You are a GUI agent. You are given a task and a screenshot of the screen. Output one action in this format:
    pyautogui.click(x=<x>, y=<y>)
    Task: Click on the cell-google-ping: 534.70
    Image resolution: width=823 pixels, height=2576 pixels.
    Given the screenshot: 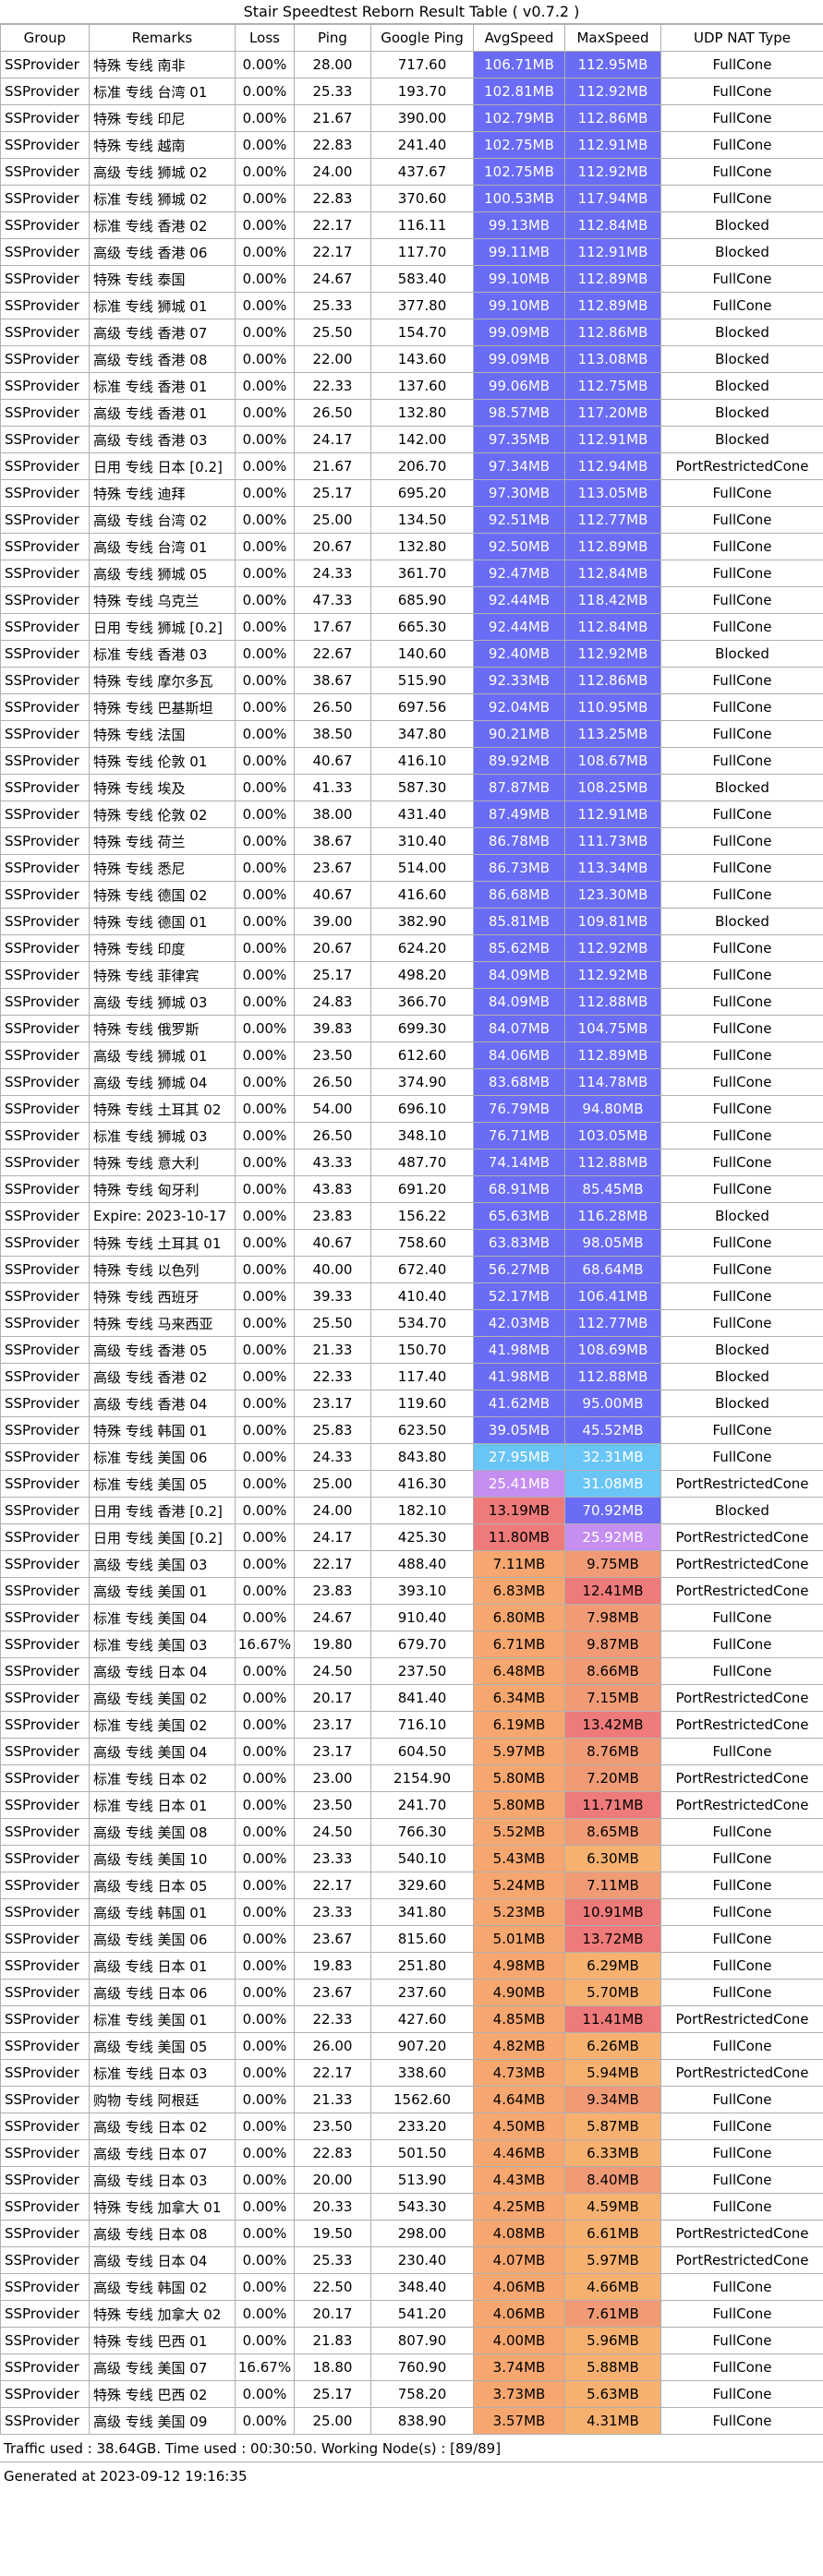 What is the action you would take?
    pyautogui.click(x=422, y=1323)
    